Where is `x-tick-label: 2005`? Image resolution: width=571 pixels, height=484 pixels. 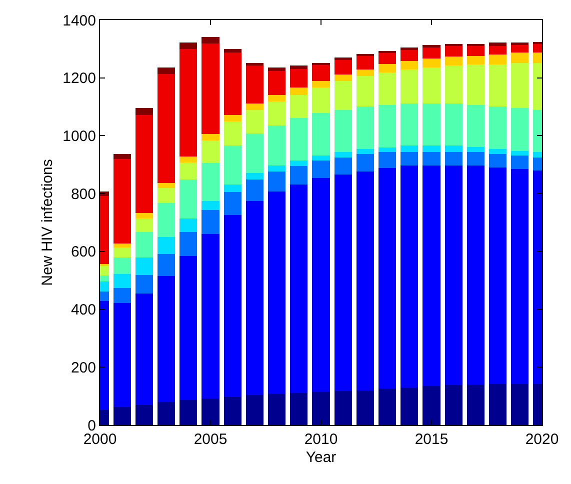
x-tick-label: 2005 is located at coordinates (211, 439).